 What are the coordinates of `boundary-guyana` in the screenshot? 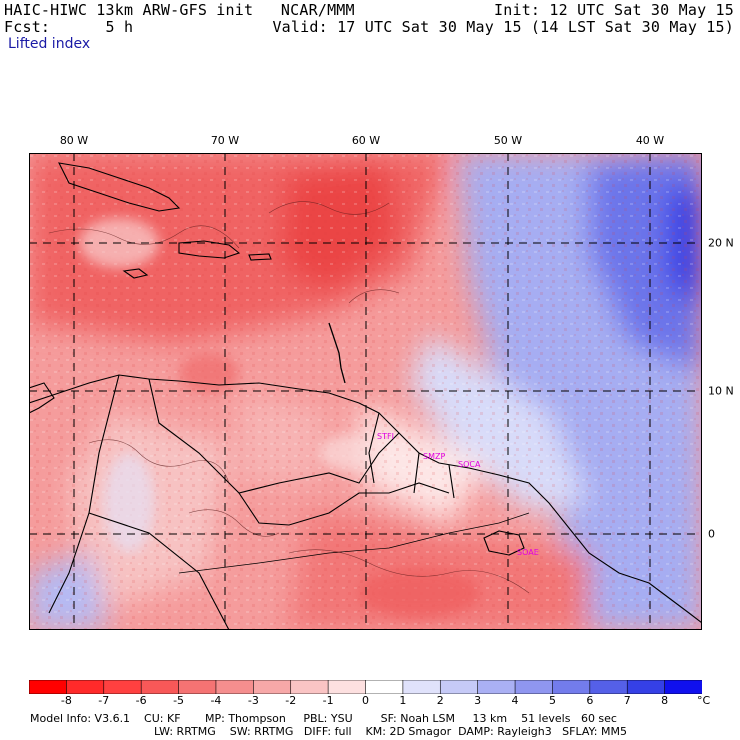 It's located at (374, 448).